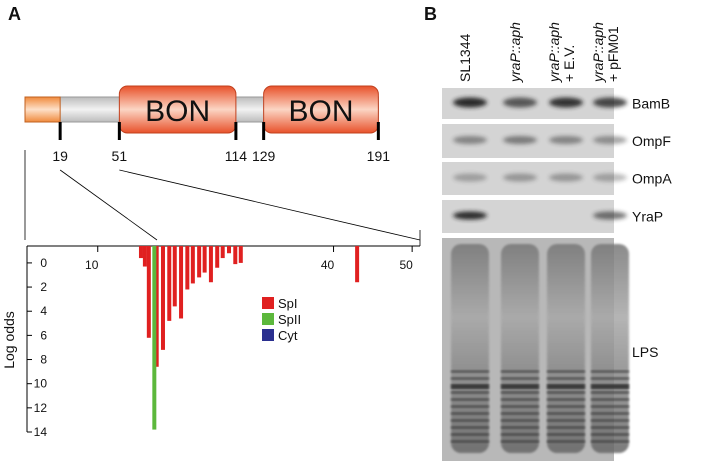  Describe the element at coordinates (651, 104) in the screenshot. I see `row-label: BamB` at that location.